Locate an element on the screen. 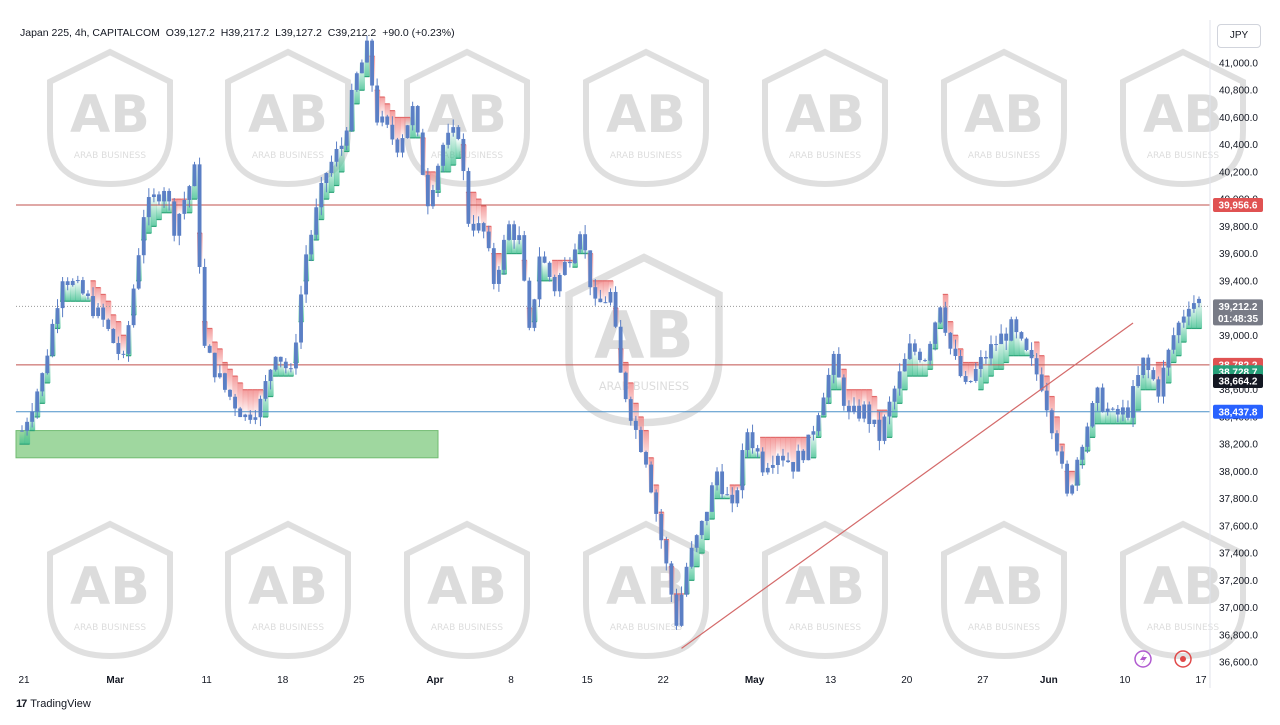 Image resolution: width=1280 pixels, height=725 pixels. price-tick-label: 38,000.0 is located at coordinates (1238, 472).